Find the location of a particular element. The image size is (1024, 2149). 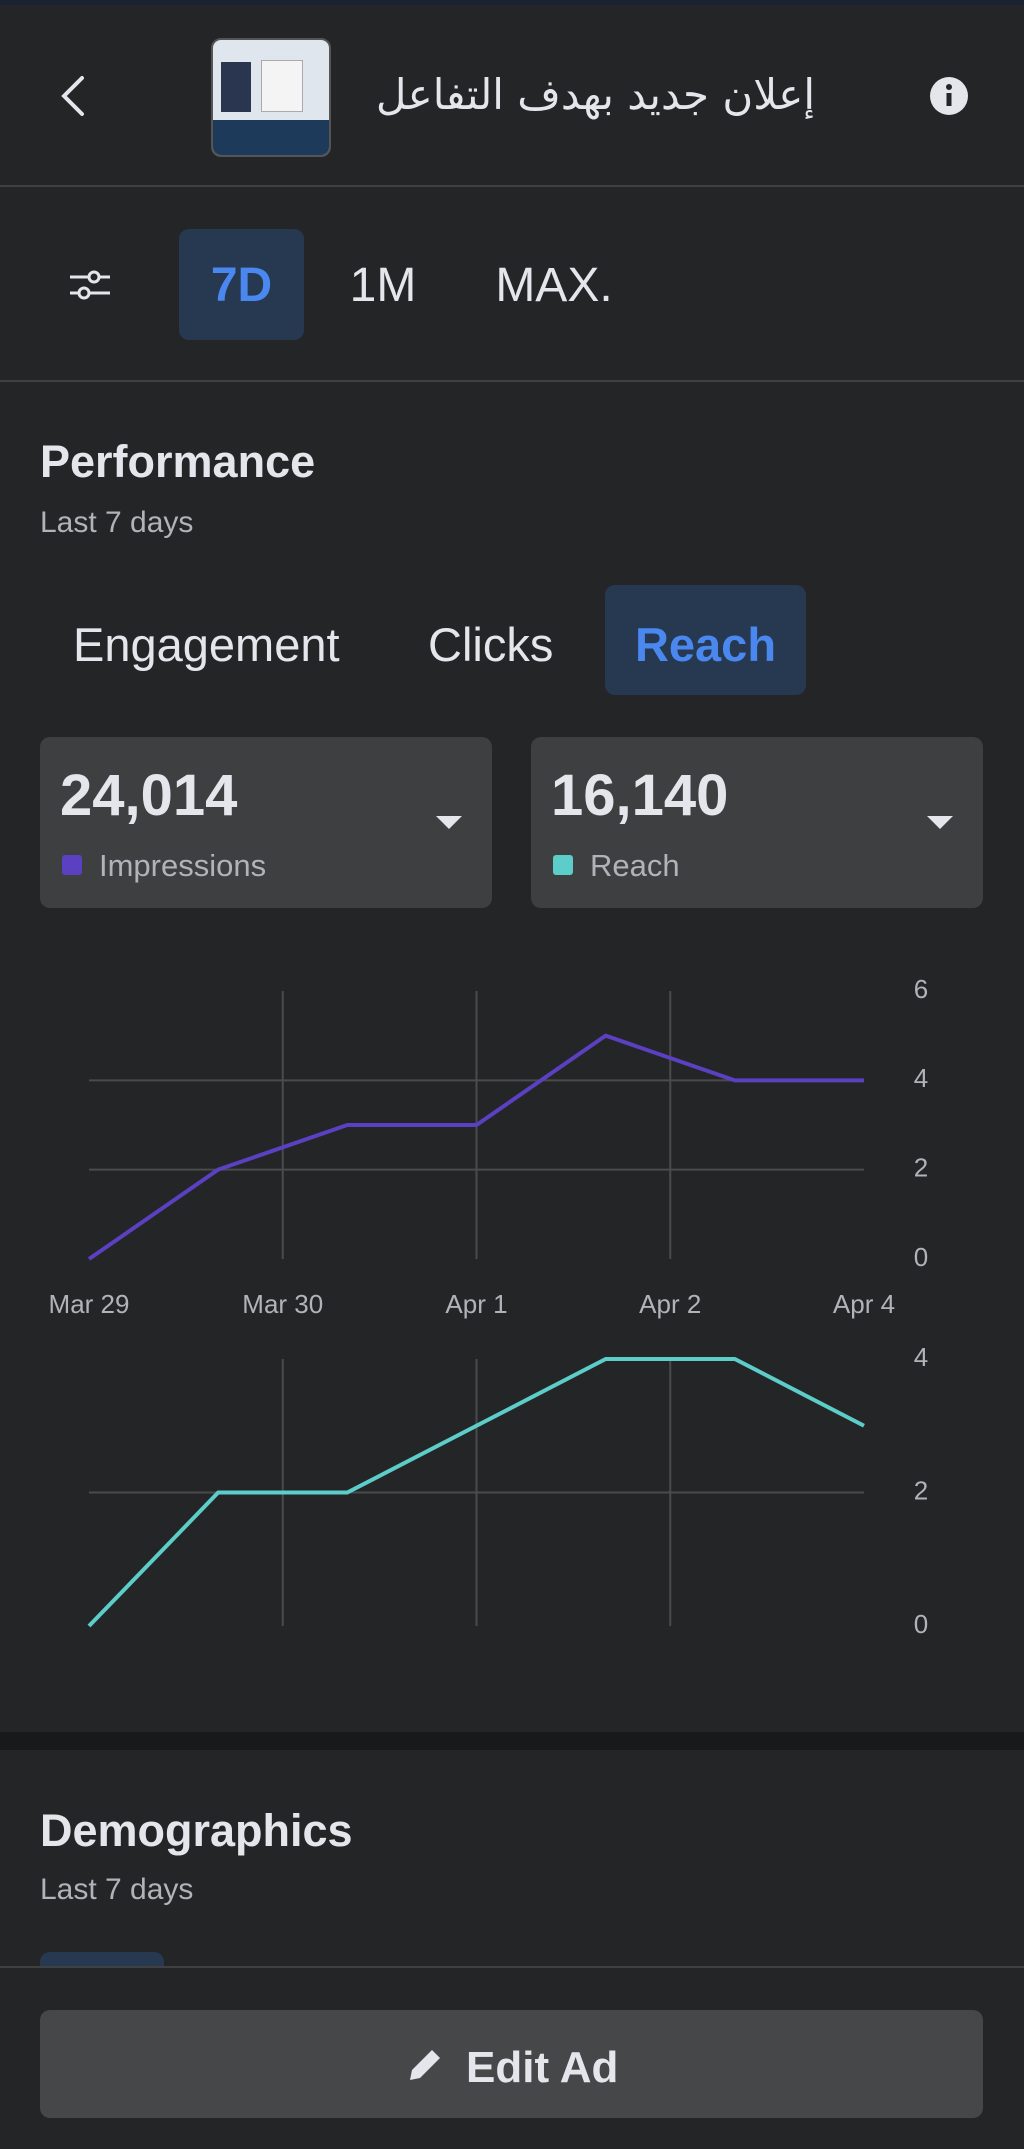

range-7d: 7D is located at coordinates (241, 285).